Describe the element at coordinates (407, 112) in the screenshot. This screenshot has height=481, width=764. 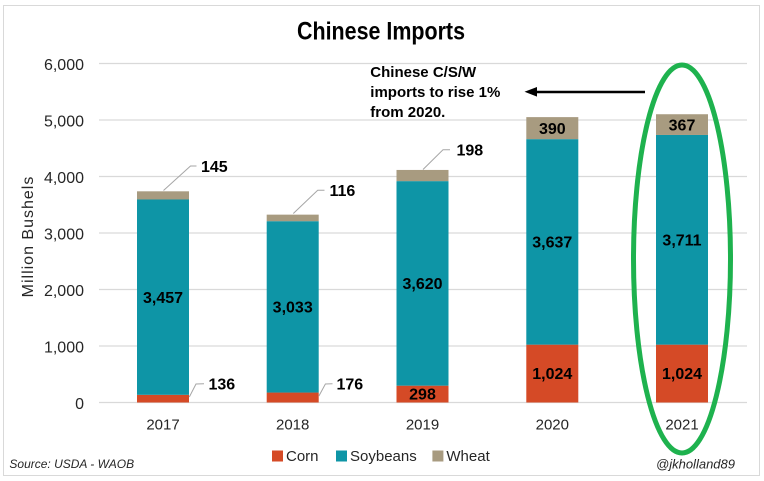
I see `svg-text: from 2020.` at that location.